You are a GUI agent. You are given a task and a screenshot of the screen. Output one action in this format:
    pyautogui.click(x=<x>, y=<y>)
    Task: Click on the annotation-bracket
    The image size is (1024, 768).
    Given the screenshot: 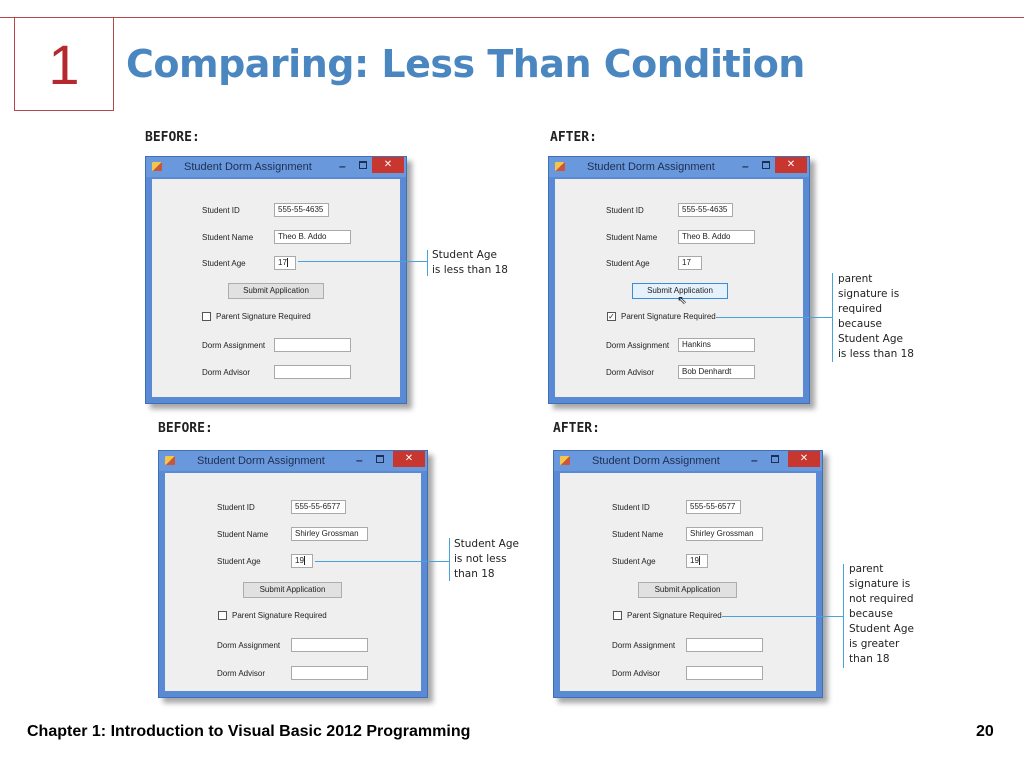 What is the action you would take?
    pyautogui.click(x=449, y=559)
    